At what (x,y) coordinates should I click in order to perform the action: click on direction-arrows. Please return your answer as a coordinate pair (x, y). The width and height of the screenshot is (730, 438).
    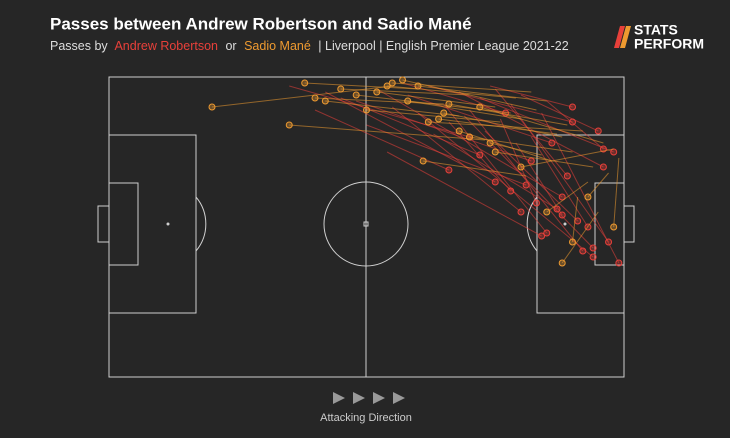
    Looking at the image, I should click on (369, 398).